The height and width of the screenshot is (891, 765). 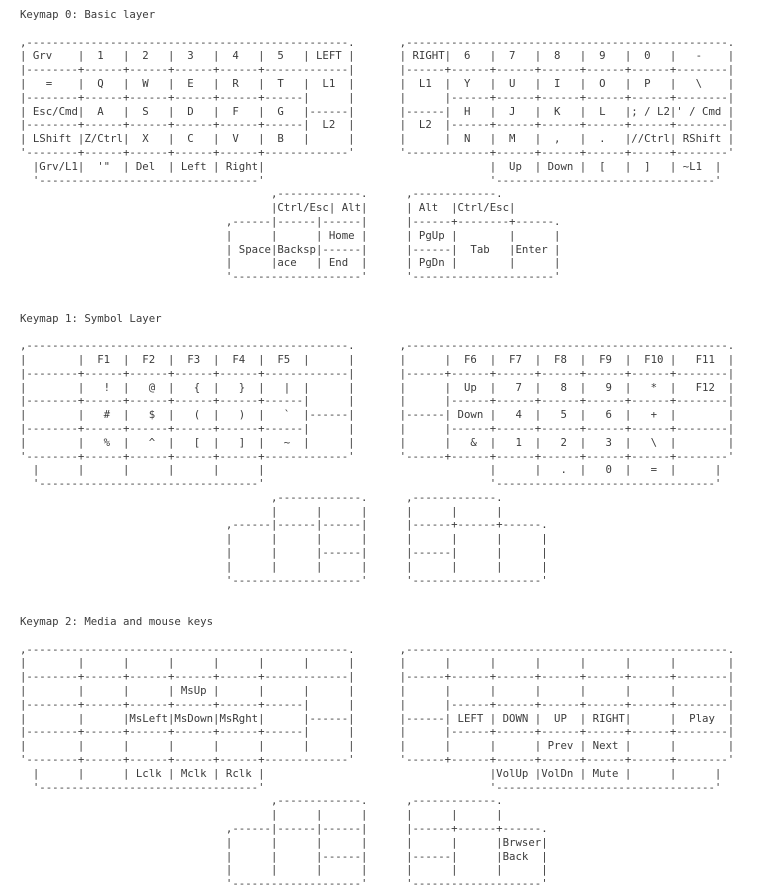 I want to click on keymap-1-title: Keymap 1: Symbol Layer, so click(x=91, y=318).